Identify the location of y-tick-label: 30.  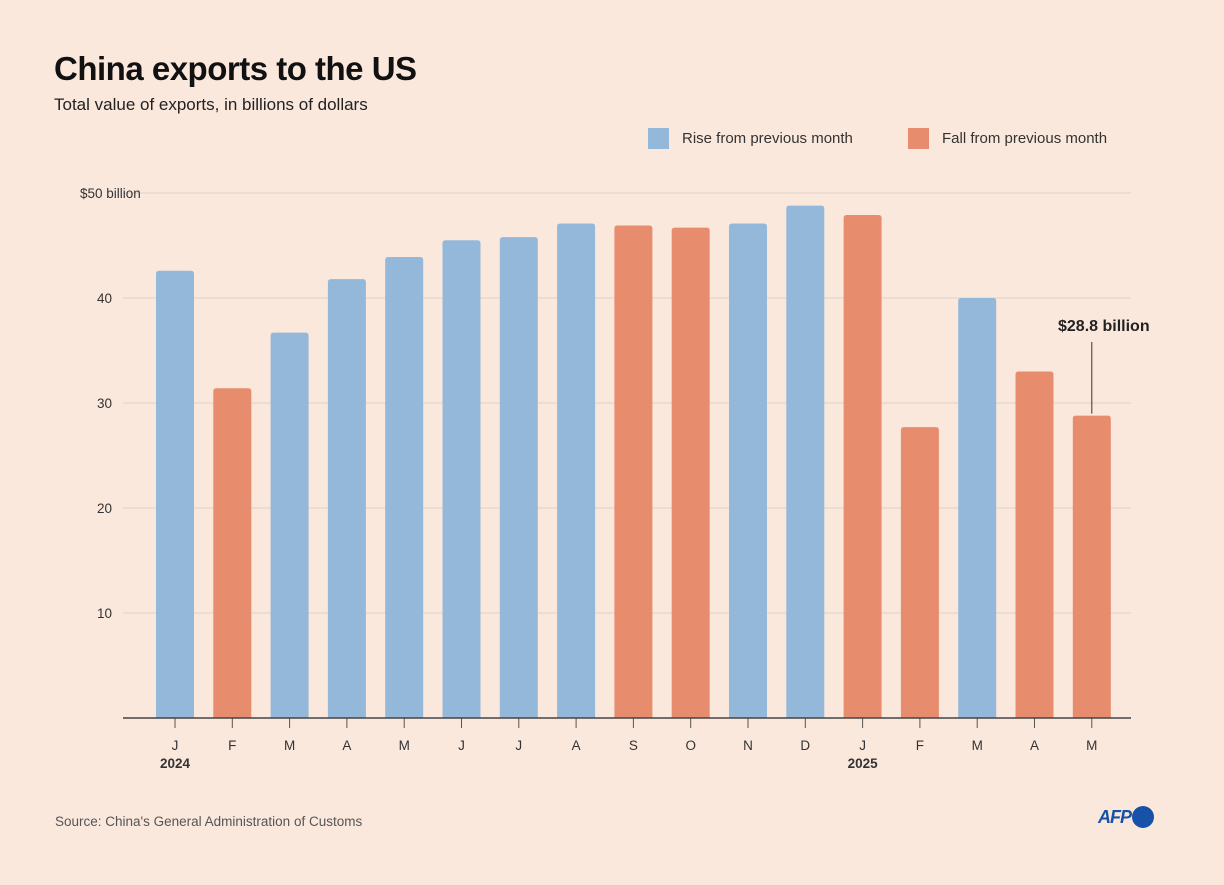
(104, 403).